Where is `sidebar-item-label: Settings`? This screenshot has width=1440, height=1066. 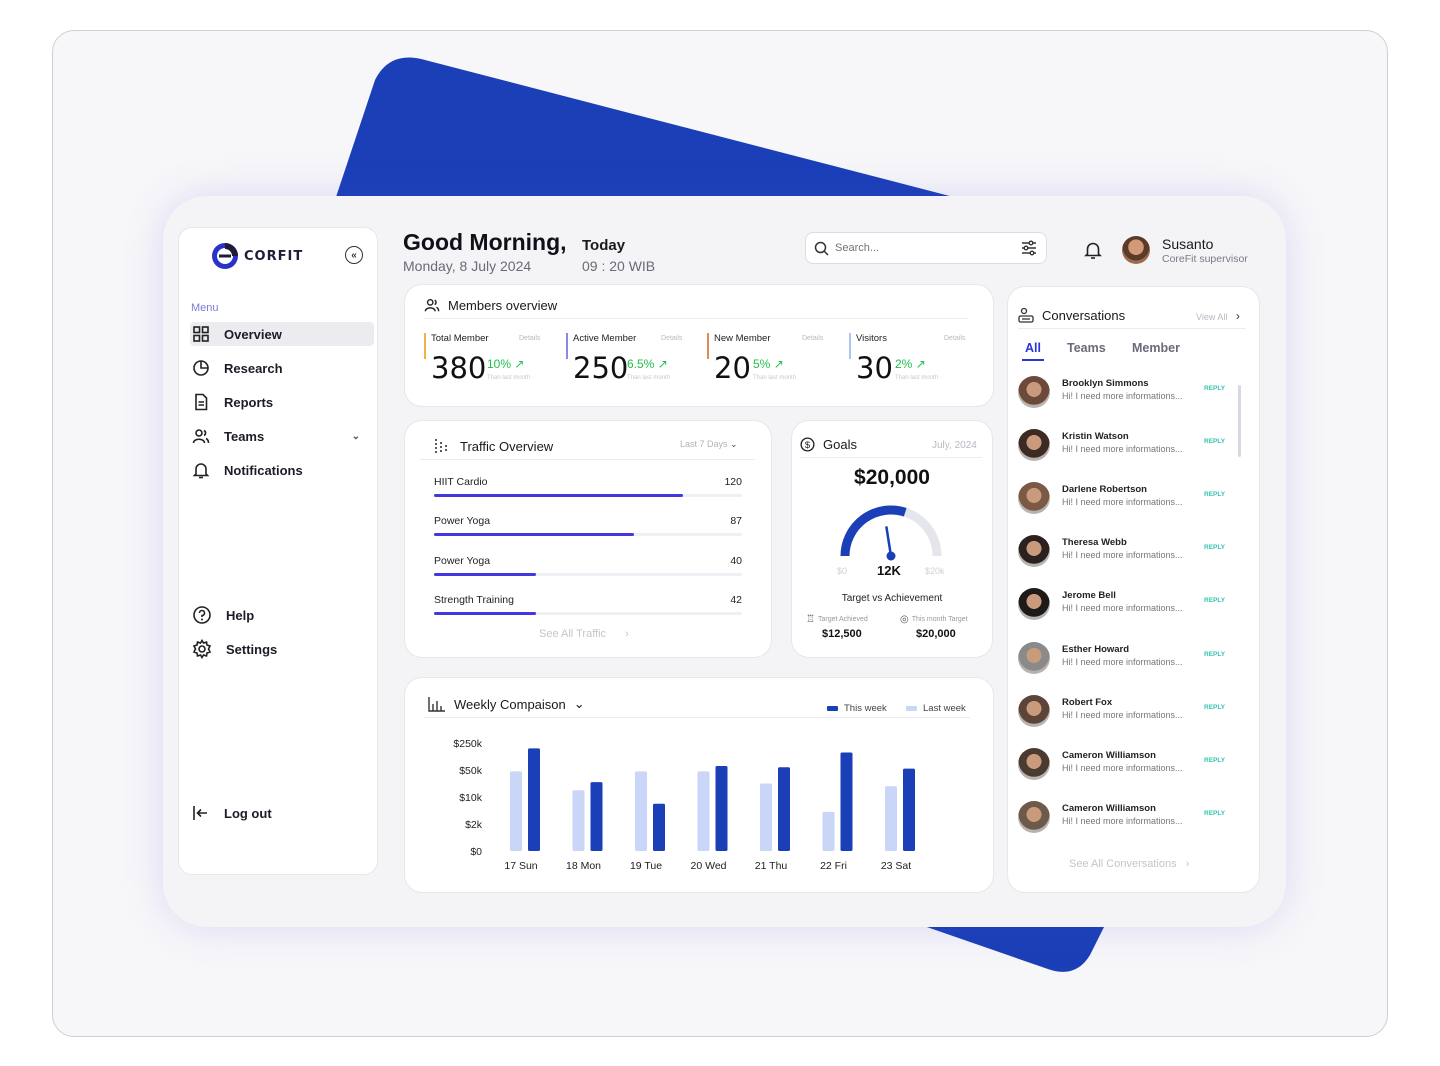
sidebar-item-label: Settings is located at coordinates (252, 649).